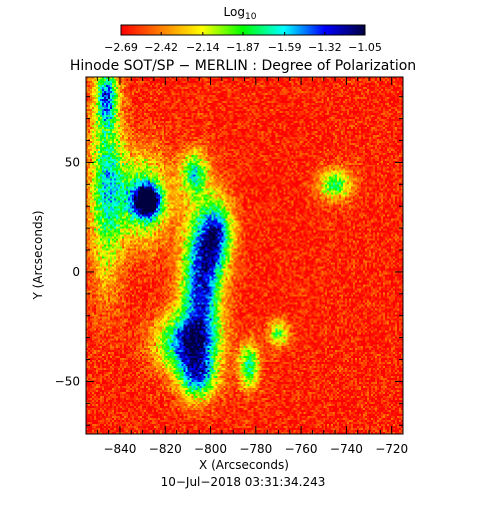  Describe the element at coordinates (240, 13) in the screenshot. I see `colorbar-label: Log10` at that location.